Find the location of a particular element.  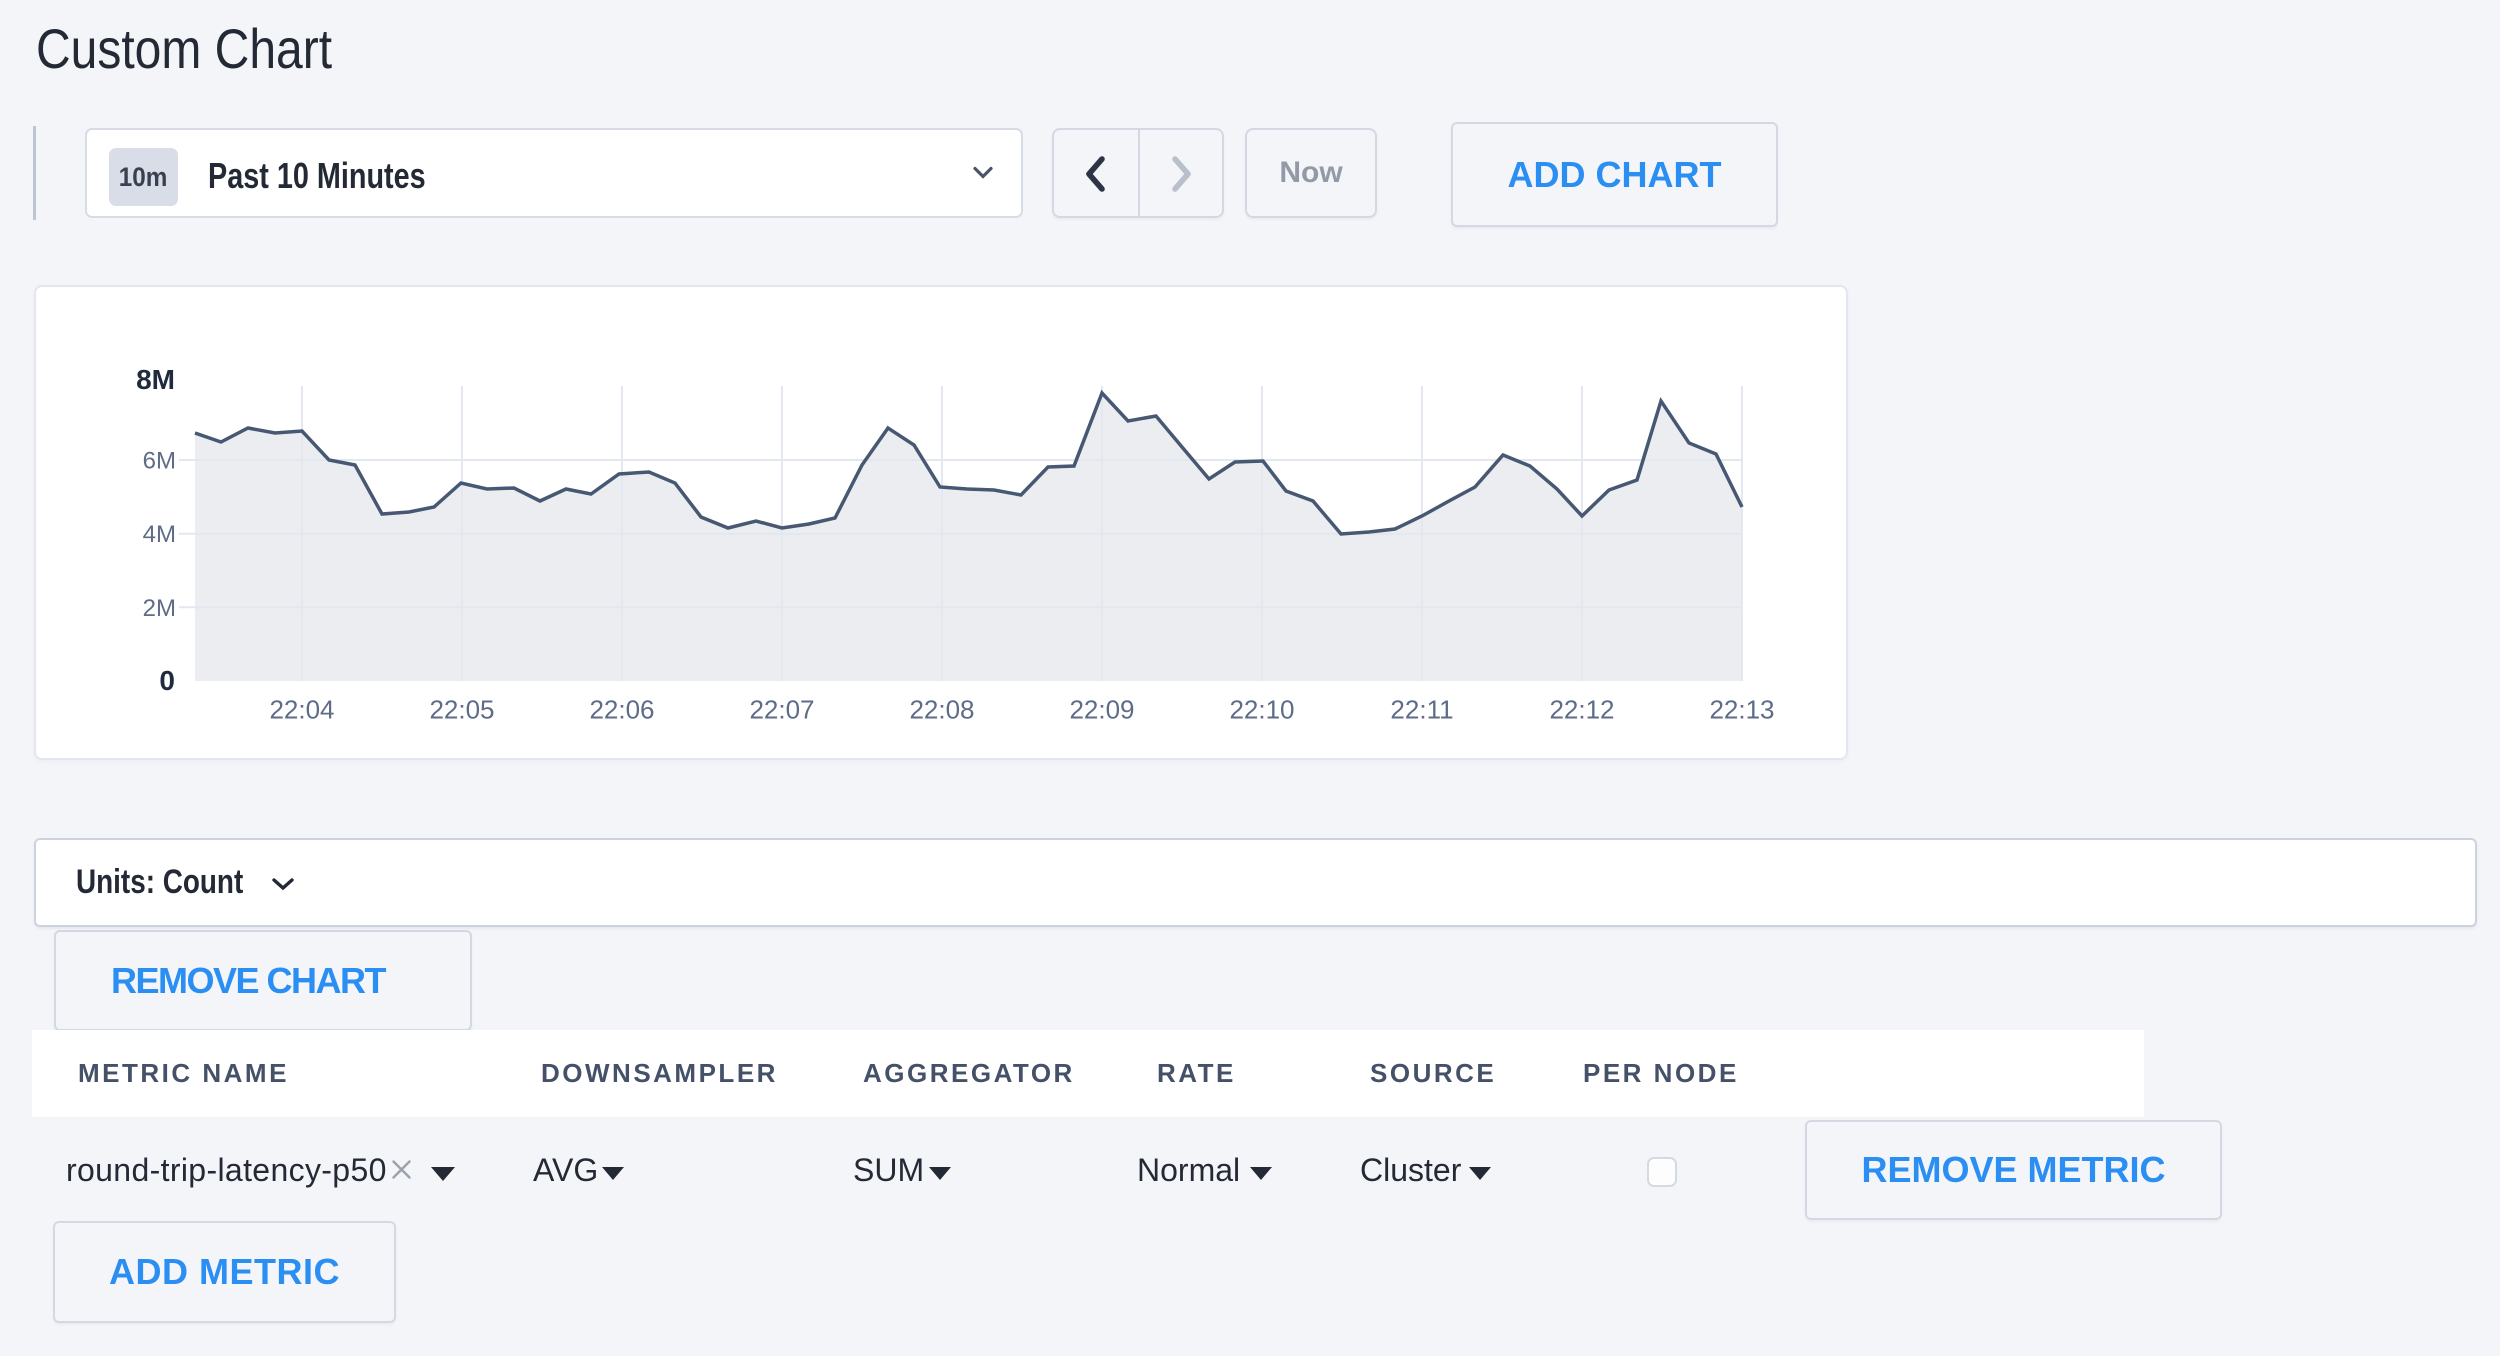

svg-text: 8M is located at coordinates (155, 379).